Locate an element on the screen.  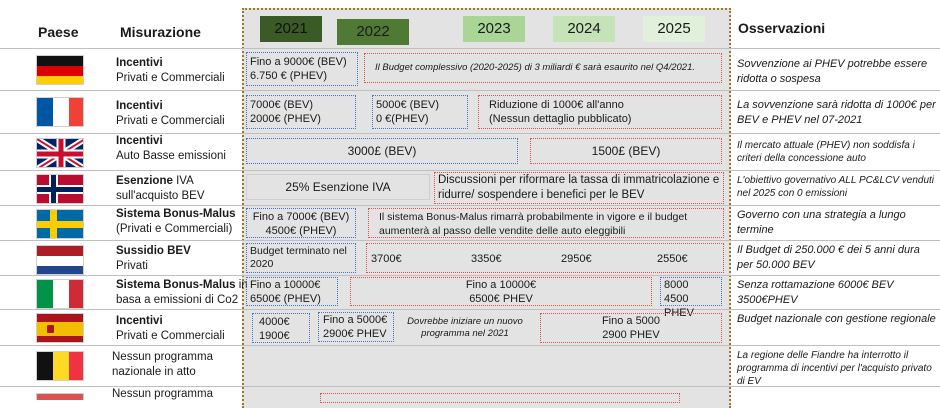
cell-text: 2950€ is located at coordinates (576, 259).